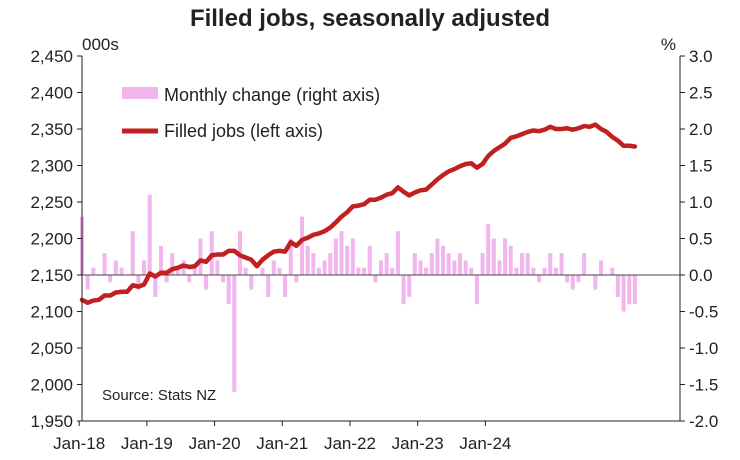 This screenshot has width=740, height=460. Describe the element at coordinates (485, 443) in the screenshot. I see `x-tick-label-6: Jan-24` at that location.